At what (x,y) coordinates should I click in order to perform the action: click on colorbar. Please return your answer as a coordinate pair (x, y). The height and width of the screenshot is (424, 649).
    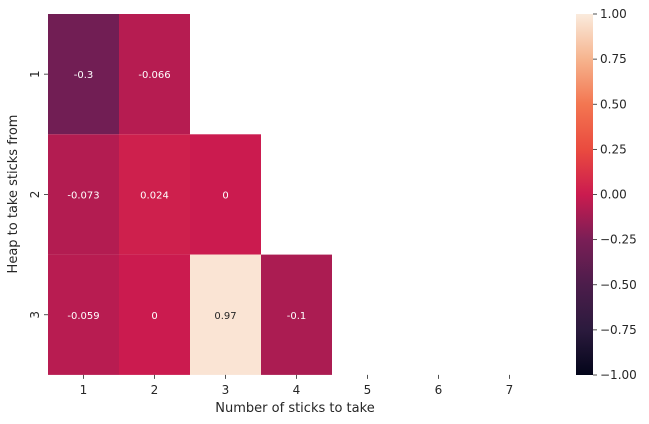
    Looking at the image, I should click on (584, 194).